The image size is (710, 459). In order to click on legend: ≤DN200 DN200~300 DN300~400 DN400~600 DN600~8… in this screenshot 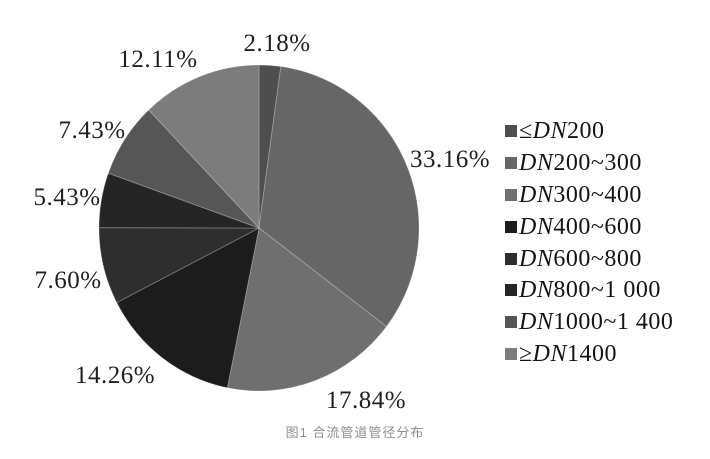, I will do `click(589, 242)`.